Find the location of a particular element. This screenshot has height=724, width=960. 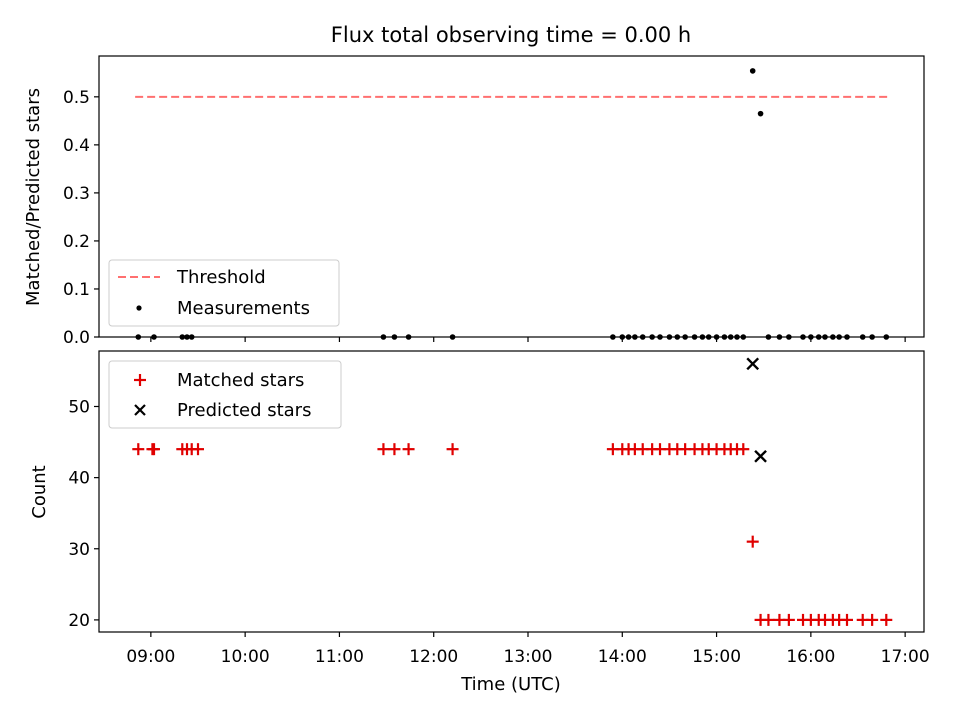

top-y-tick-label: 0.3 is located at coordinates (76, 194).